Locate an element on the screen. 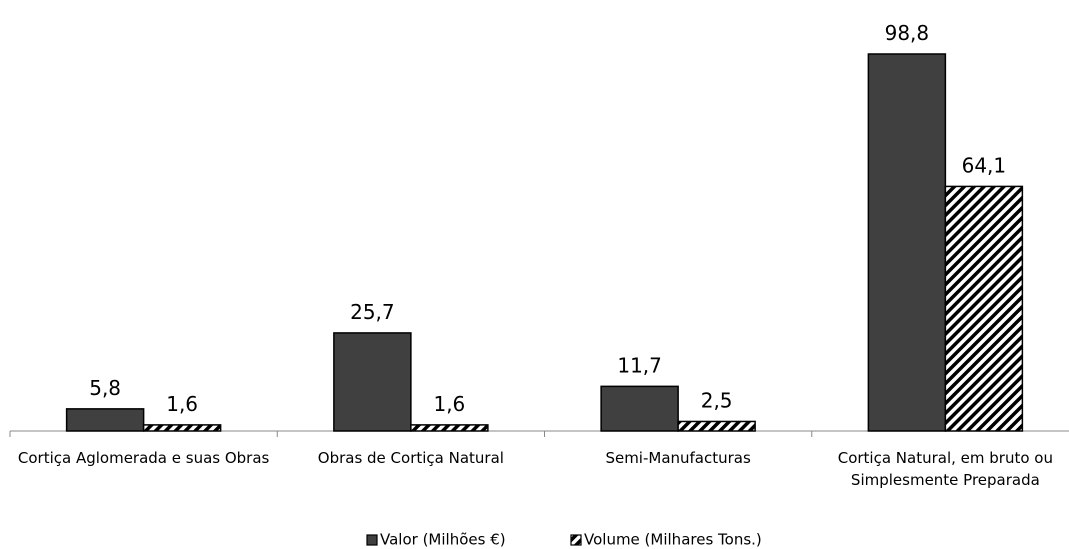 The width and height of the screenshot is (1069, 549). value-label: 25,7 is located at coordinates (372, 312).